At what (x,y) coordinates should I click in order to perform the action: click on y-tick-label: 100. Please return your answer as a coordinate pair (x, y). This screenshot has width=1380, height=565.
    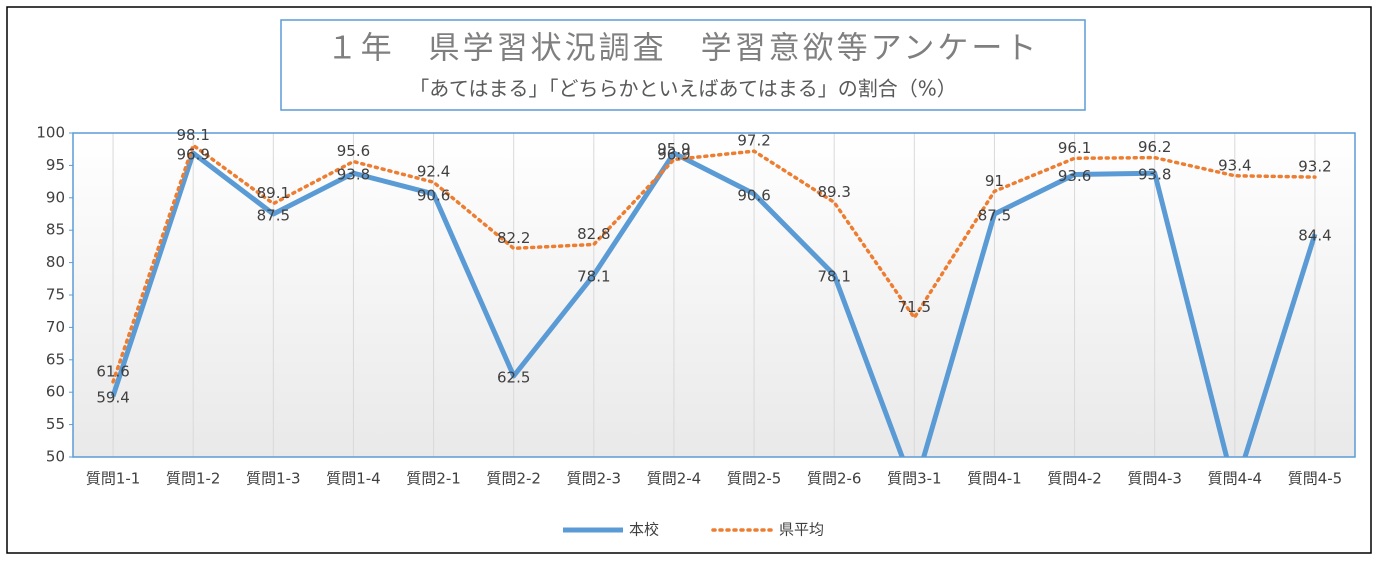
    Looking at the image, I should click on (50, 133).